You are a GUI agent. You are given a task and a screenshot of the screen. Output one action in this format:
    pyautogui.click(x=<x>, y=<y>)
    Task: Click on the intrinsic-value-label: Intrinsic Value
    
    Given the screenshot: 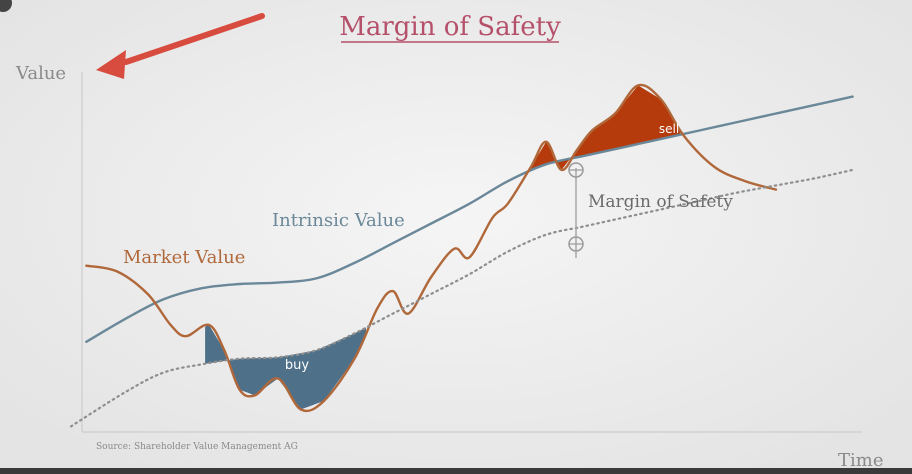 What is the action you would take?
    pyautogui.click(x=338, y=220)
    